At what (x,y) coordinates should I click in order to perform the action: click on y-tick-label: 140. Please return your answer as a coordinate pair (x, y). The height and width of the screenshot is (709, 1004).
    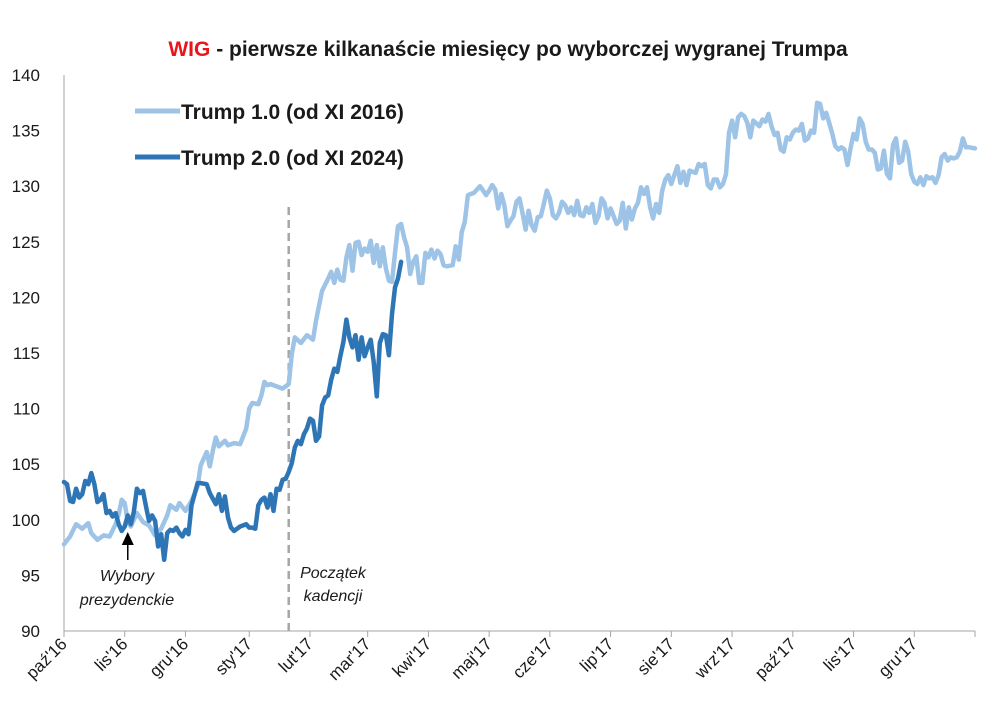
    Looking at the image, I should click on (26, 75).